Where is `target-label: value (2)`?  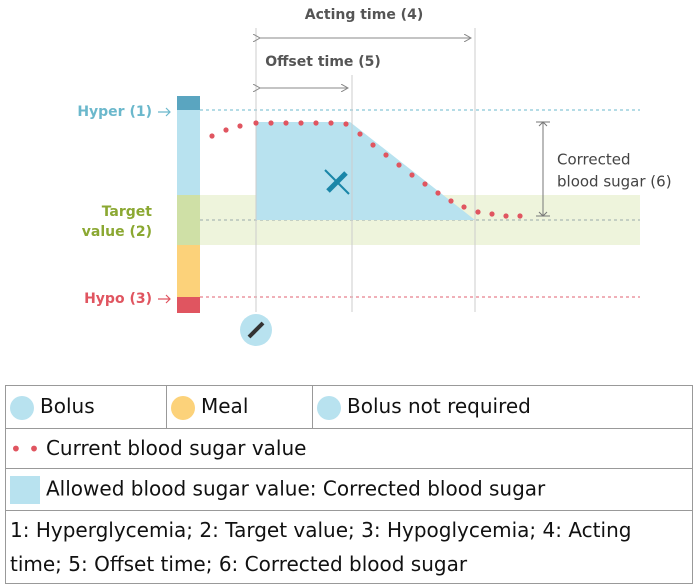 target-label: value (2) is located at coordinates (117, 232).